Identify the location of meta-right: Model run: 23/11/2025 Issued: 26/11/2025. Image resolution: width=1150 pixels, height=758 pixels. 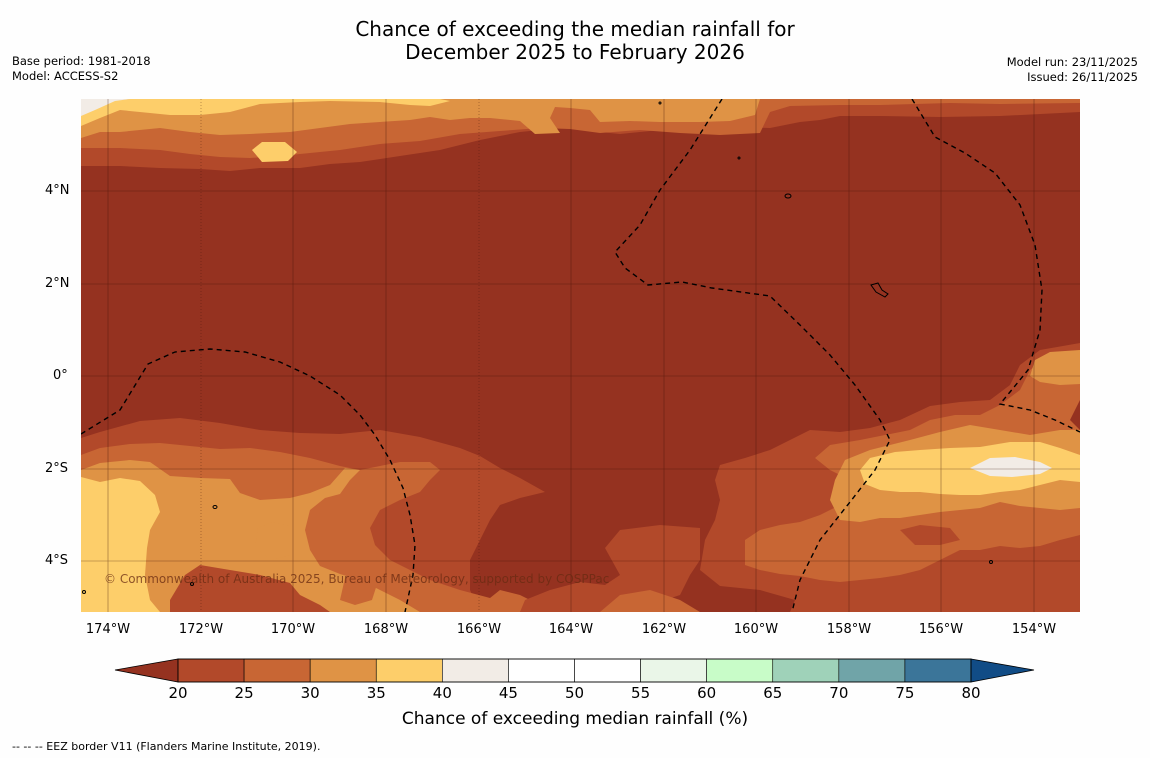
(1072, 70).